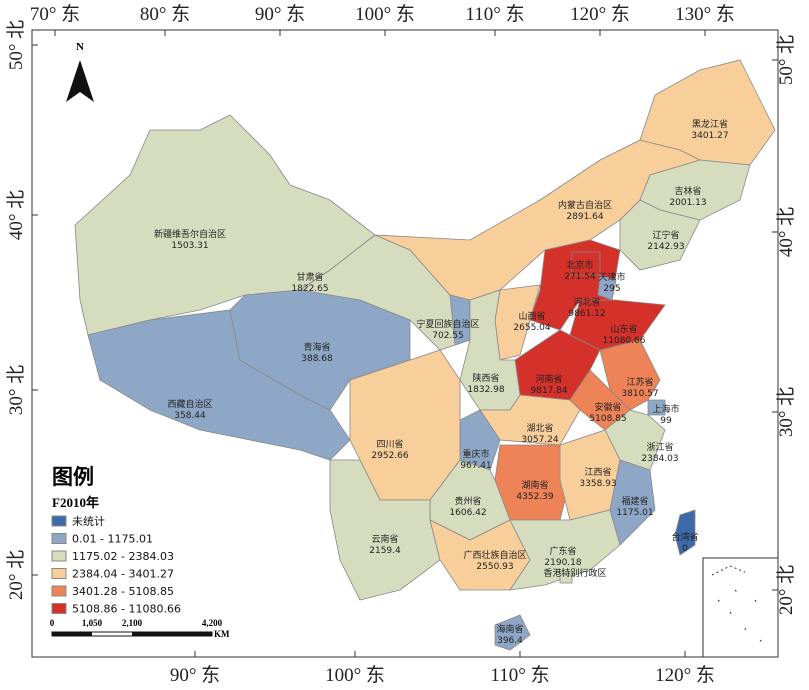 This screenshot has width=809, height=690. What do you see at coordinates (687, 191) in the screenshot?
I see `province-name: 吉林省` at bounding box center [687, 191].